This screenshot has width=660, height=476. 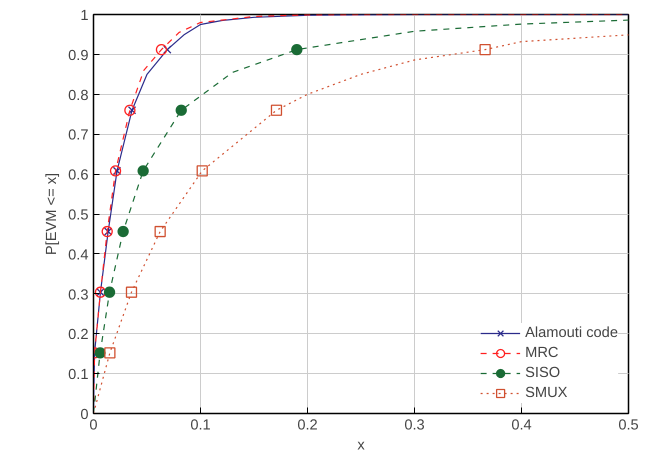 What do you see at coordinates (78, 136) in the screenshot?
I see `y-tick-label: 0.7` at bounding box center [78, 136].